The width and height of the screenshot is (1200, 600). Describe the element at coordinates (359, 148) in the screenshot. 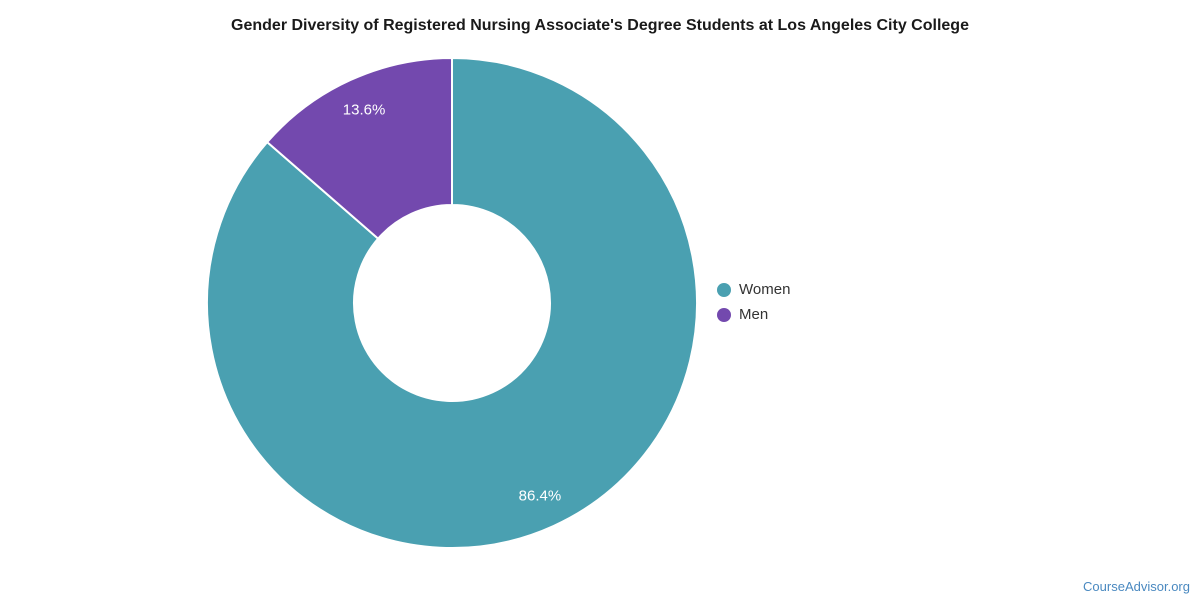

I see `slice-men` at that location.